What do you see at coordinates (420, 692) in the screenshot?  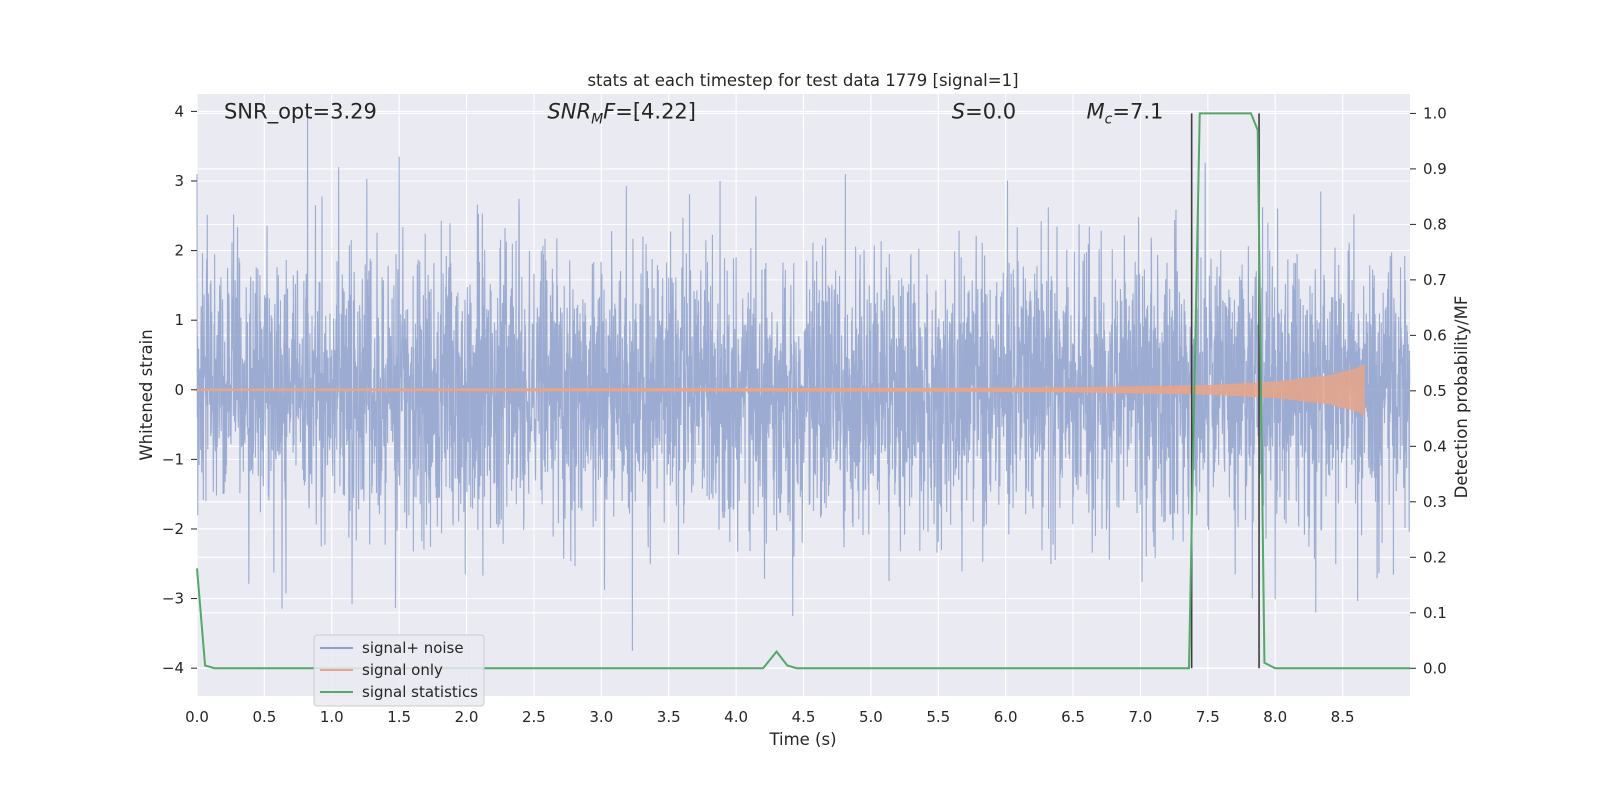 I see `legend-label-signal-statistics: signal statistics` at bounding box center [420, 692].